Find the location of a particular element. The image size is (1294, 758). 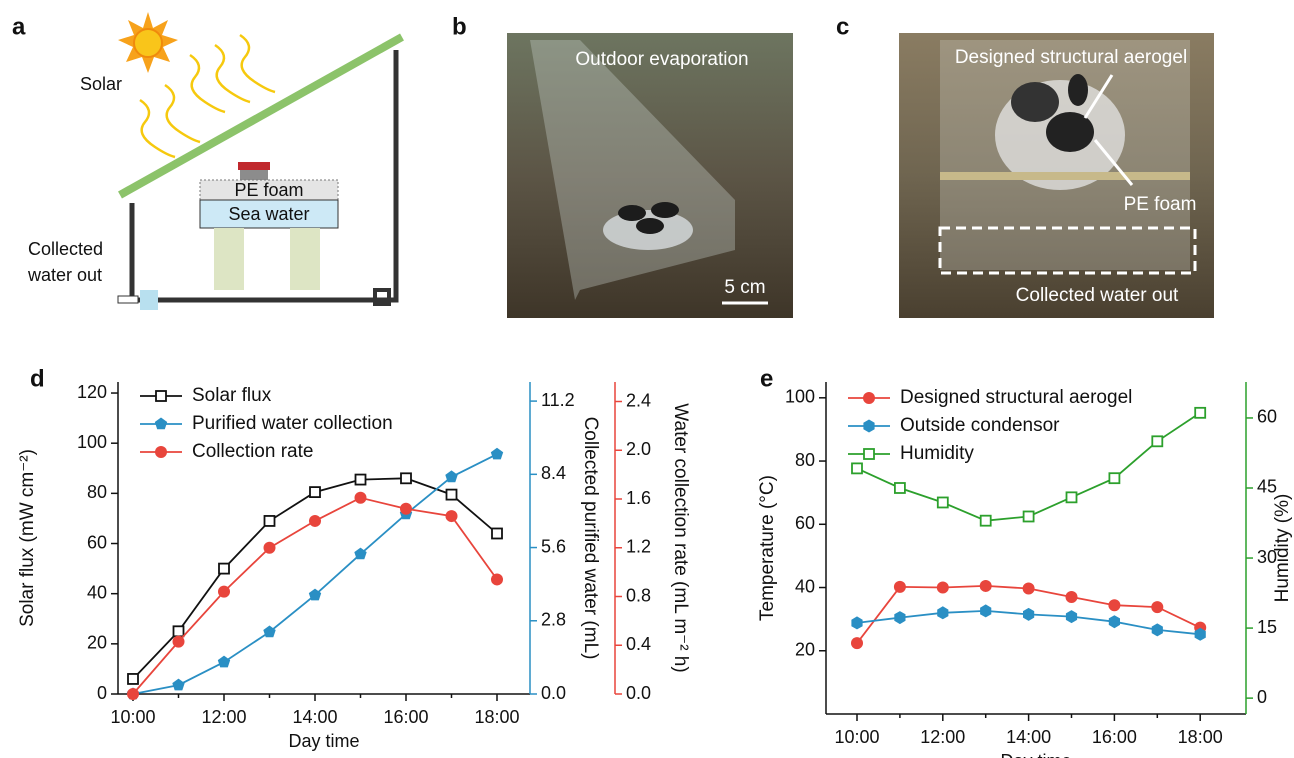

y-tick-label: 100 is located at coordinates (800, 397).